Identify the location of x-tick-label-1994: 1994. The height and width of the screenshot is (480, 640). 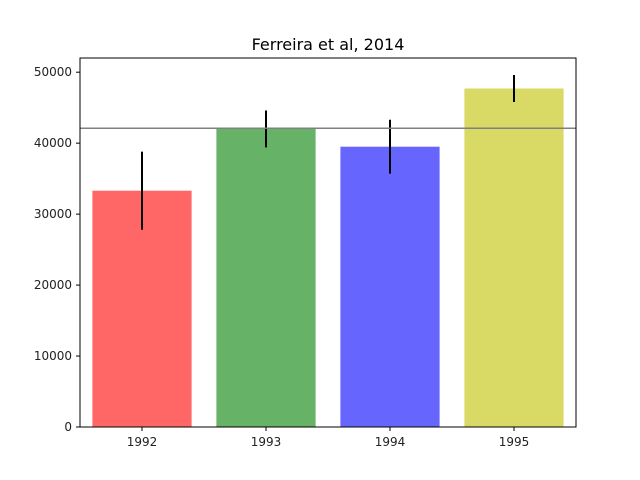
(390, 442).